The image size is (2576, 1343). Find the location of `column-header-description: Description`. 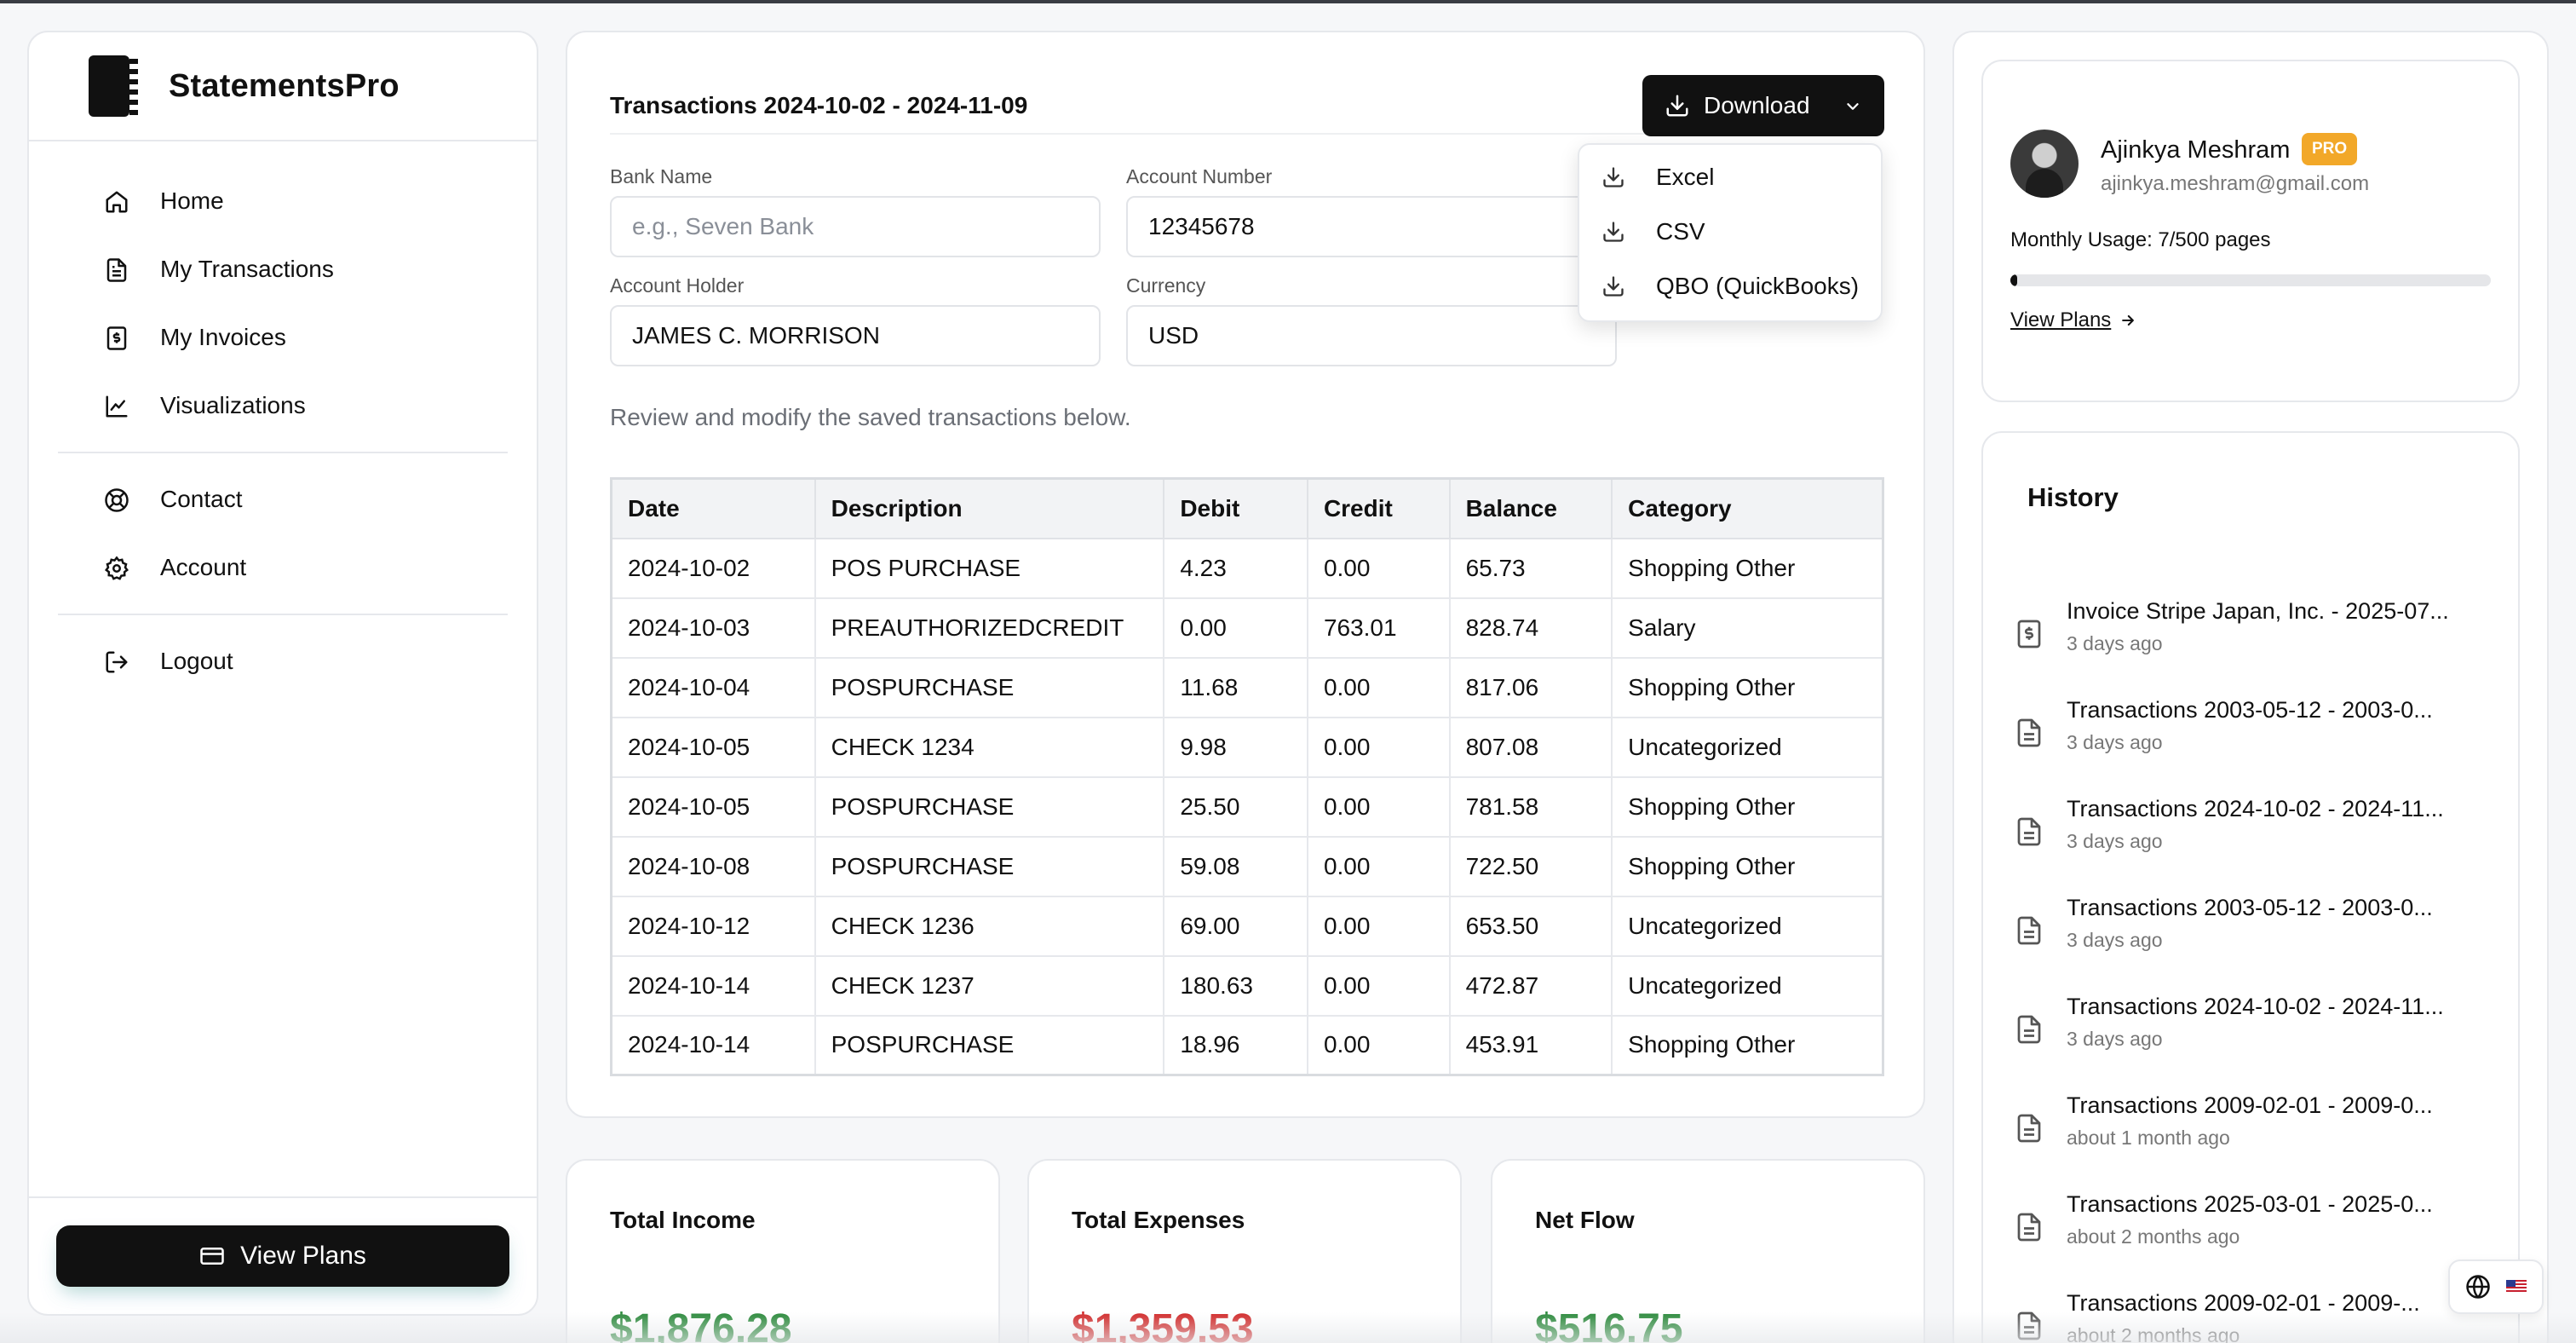

column-header-description: Description is located at coordinates (990, 508).